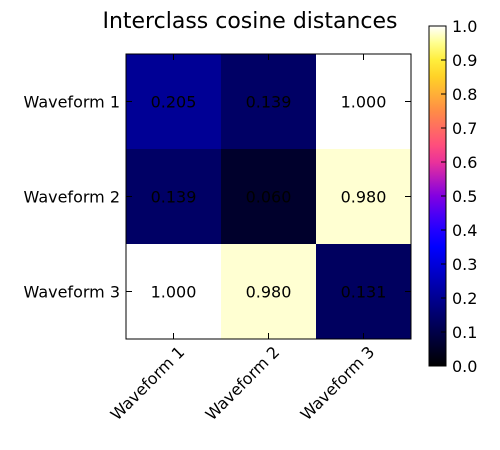 This screenshot has height=450, width=500. I want to click on colorbar-tick-label: 0.5, so click(464, 196).